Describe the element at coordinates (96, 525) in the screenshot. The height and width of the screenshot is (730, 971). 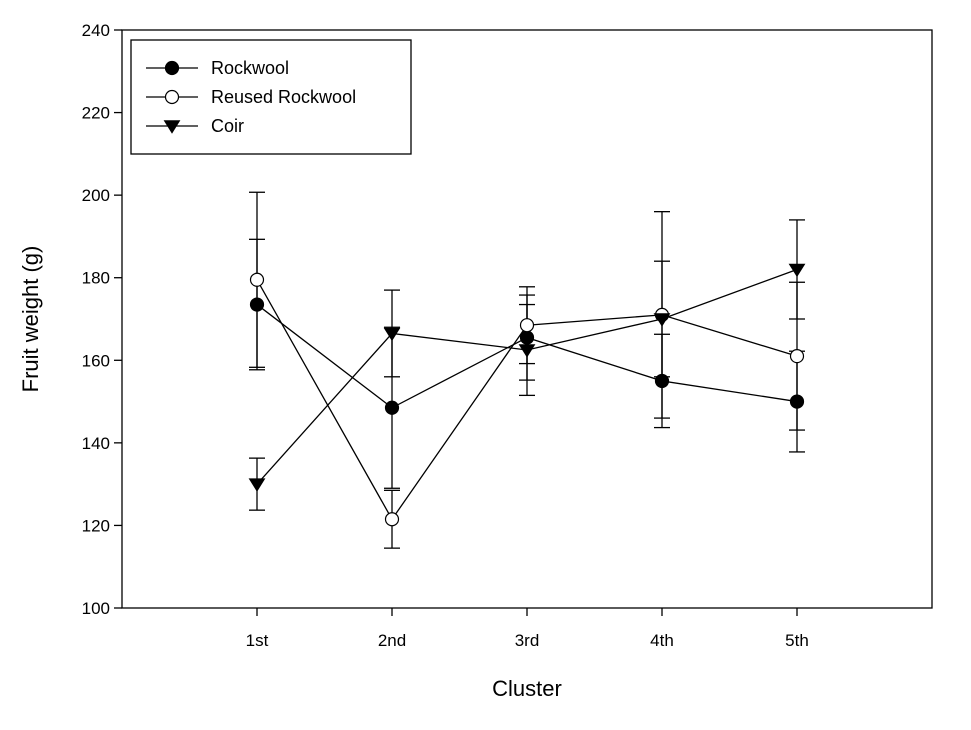
I see `y-tick-label: 120` at that location.